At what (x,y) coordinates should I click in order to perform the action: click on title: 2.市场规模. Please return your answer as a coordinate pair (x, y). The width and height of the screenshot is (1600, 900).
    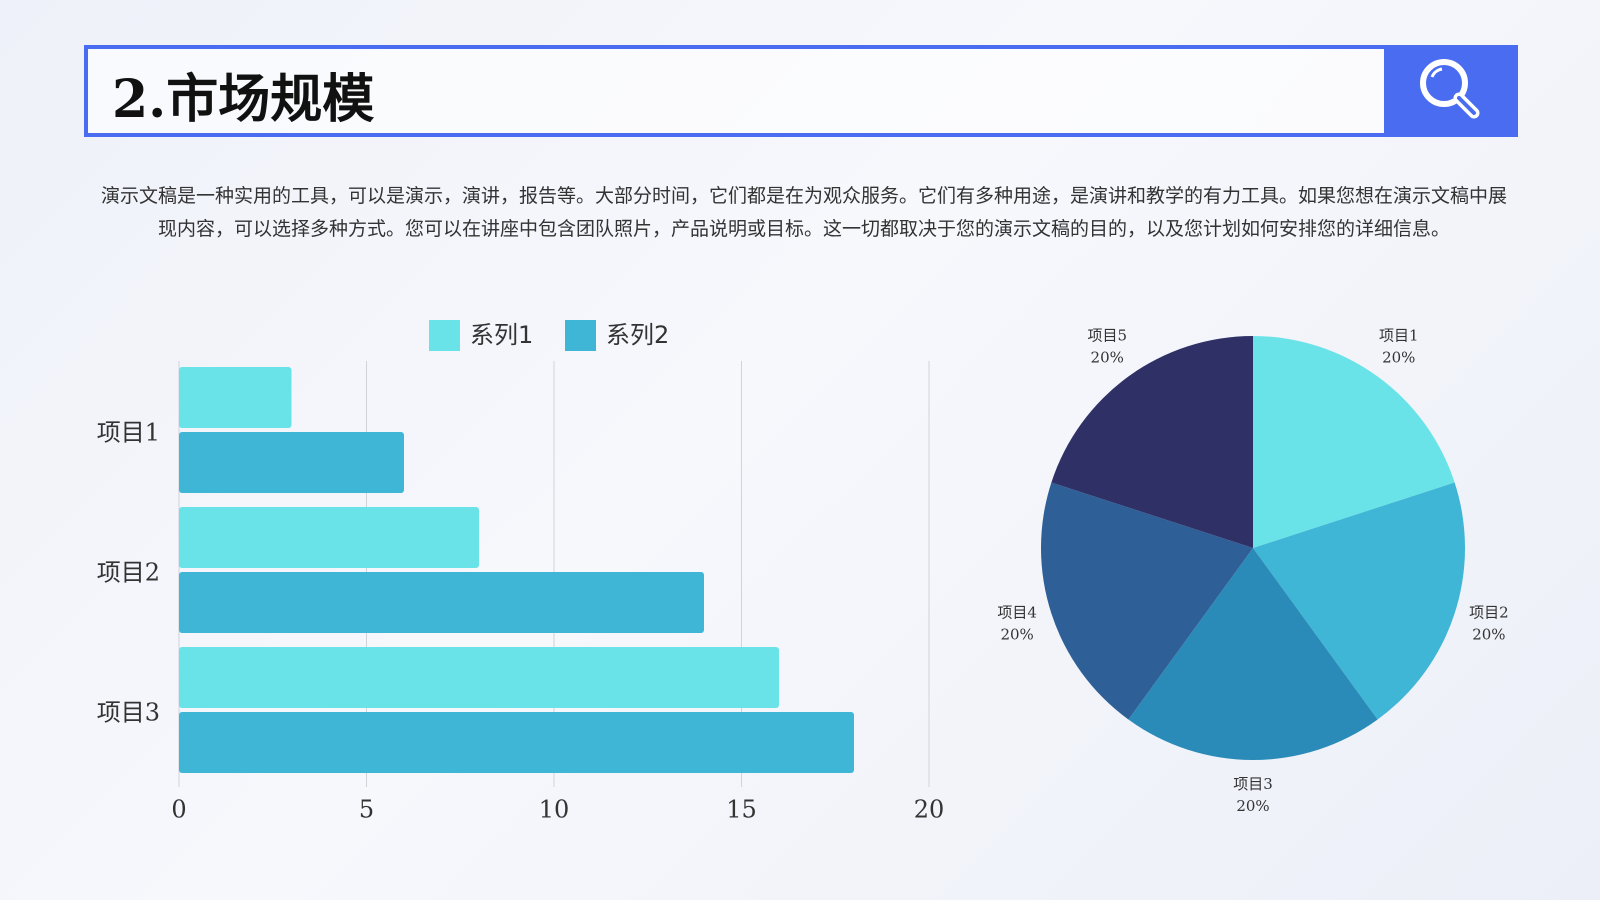
    Looking at the image, I should click on (243, 99).